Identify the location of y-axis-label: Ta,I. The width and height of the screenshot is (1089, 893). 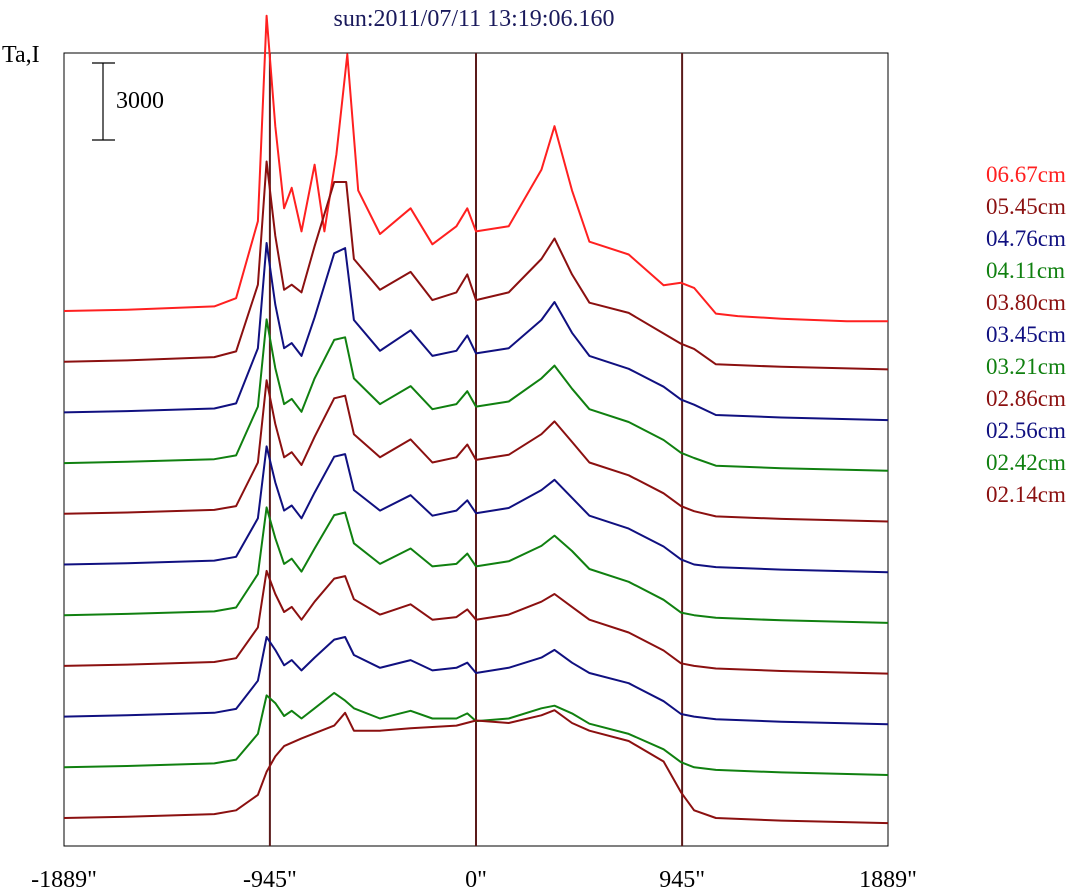
(21, 55).